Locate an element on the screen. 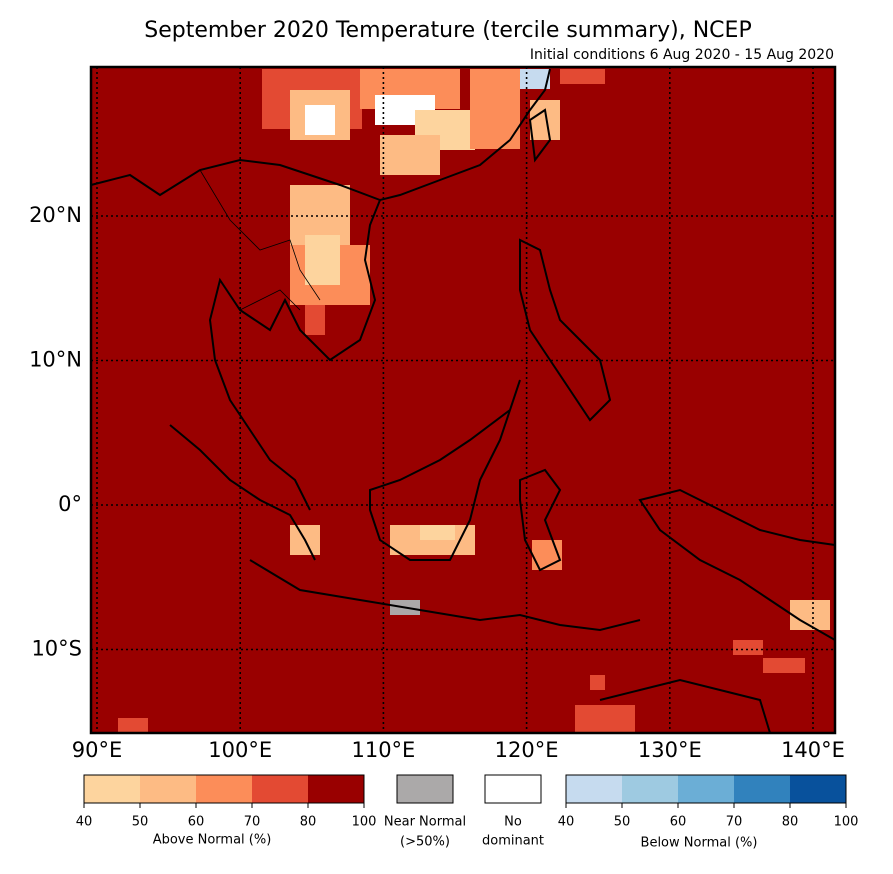 This screenshot has width=893, height=874. above-label: Above Normal (%) is located at coordinates (212, 840).